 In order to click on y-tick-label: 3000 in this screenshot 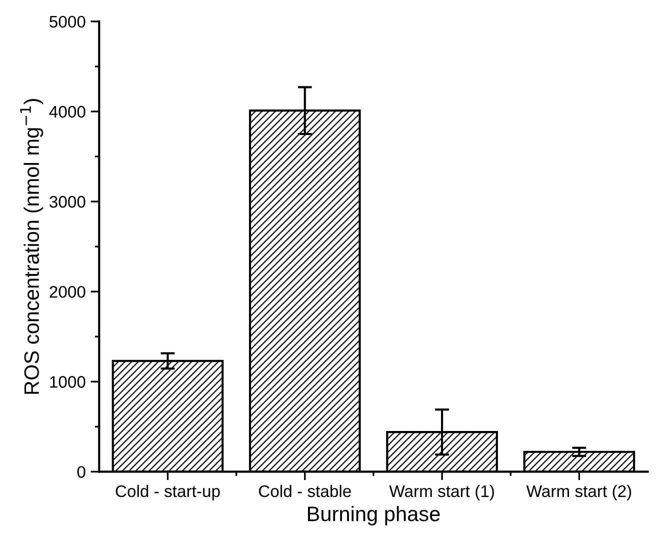, I will do `click(68, 202)`.